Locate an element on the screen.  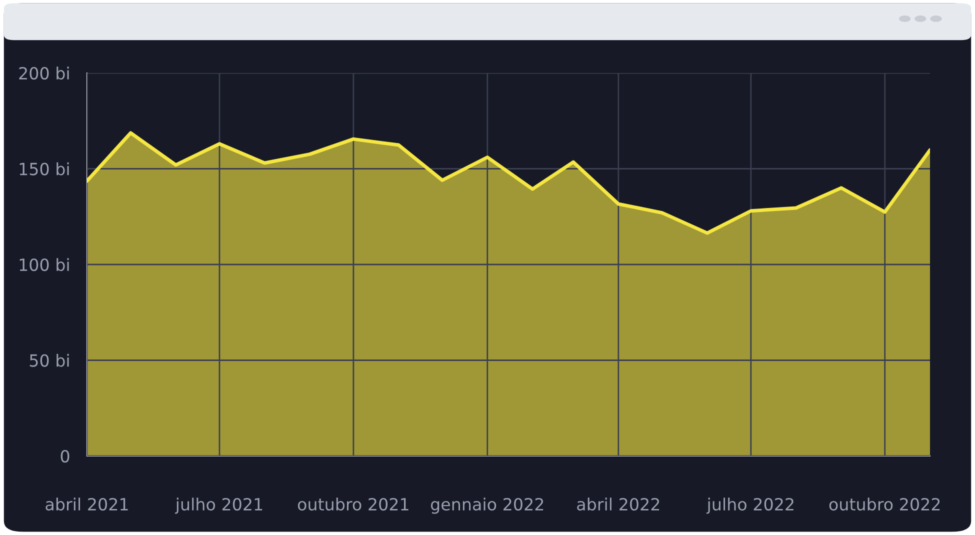
x-tick-label: julho 2021 is located at coordinates (218, 506).